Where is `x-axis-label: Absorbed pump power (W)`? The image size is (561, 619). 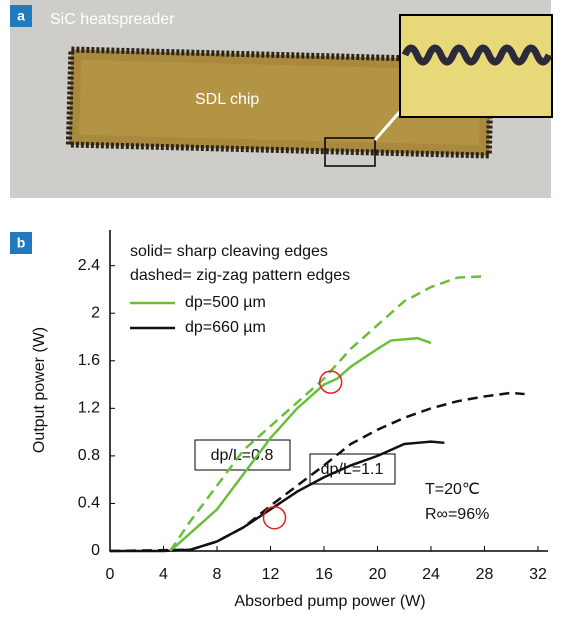
x-axis-label: Absorbed pump power (W) is located at coordinates (329, 601).